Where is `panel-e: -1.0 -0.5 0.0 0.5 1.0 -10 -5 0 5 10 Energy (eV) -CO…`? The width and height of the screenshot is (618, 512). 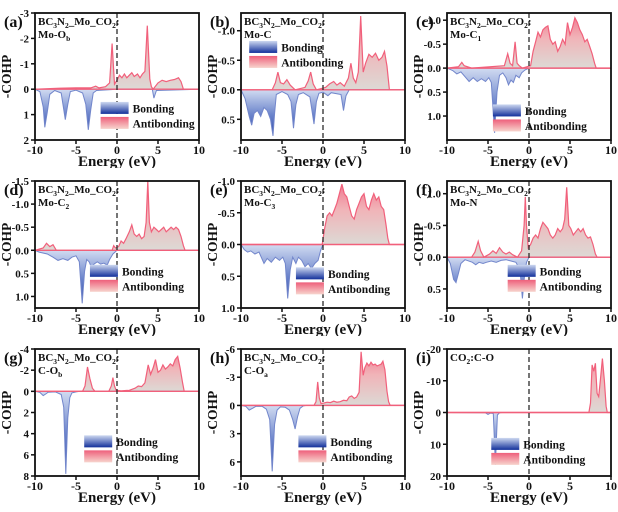 panel-e: -1.0 -0.5 0.0 0.5 1.0 -10 -5 0 5 10 Energy (eV) -CO… is located at coordinates (309, 252).